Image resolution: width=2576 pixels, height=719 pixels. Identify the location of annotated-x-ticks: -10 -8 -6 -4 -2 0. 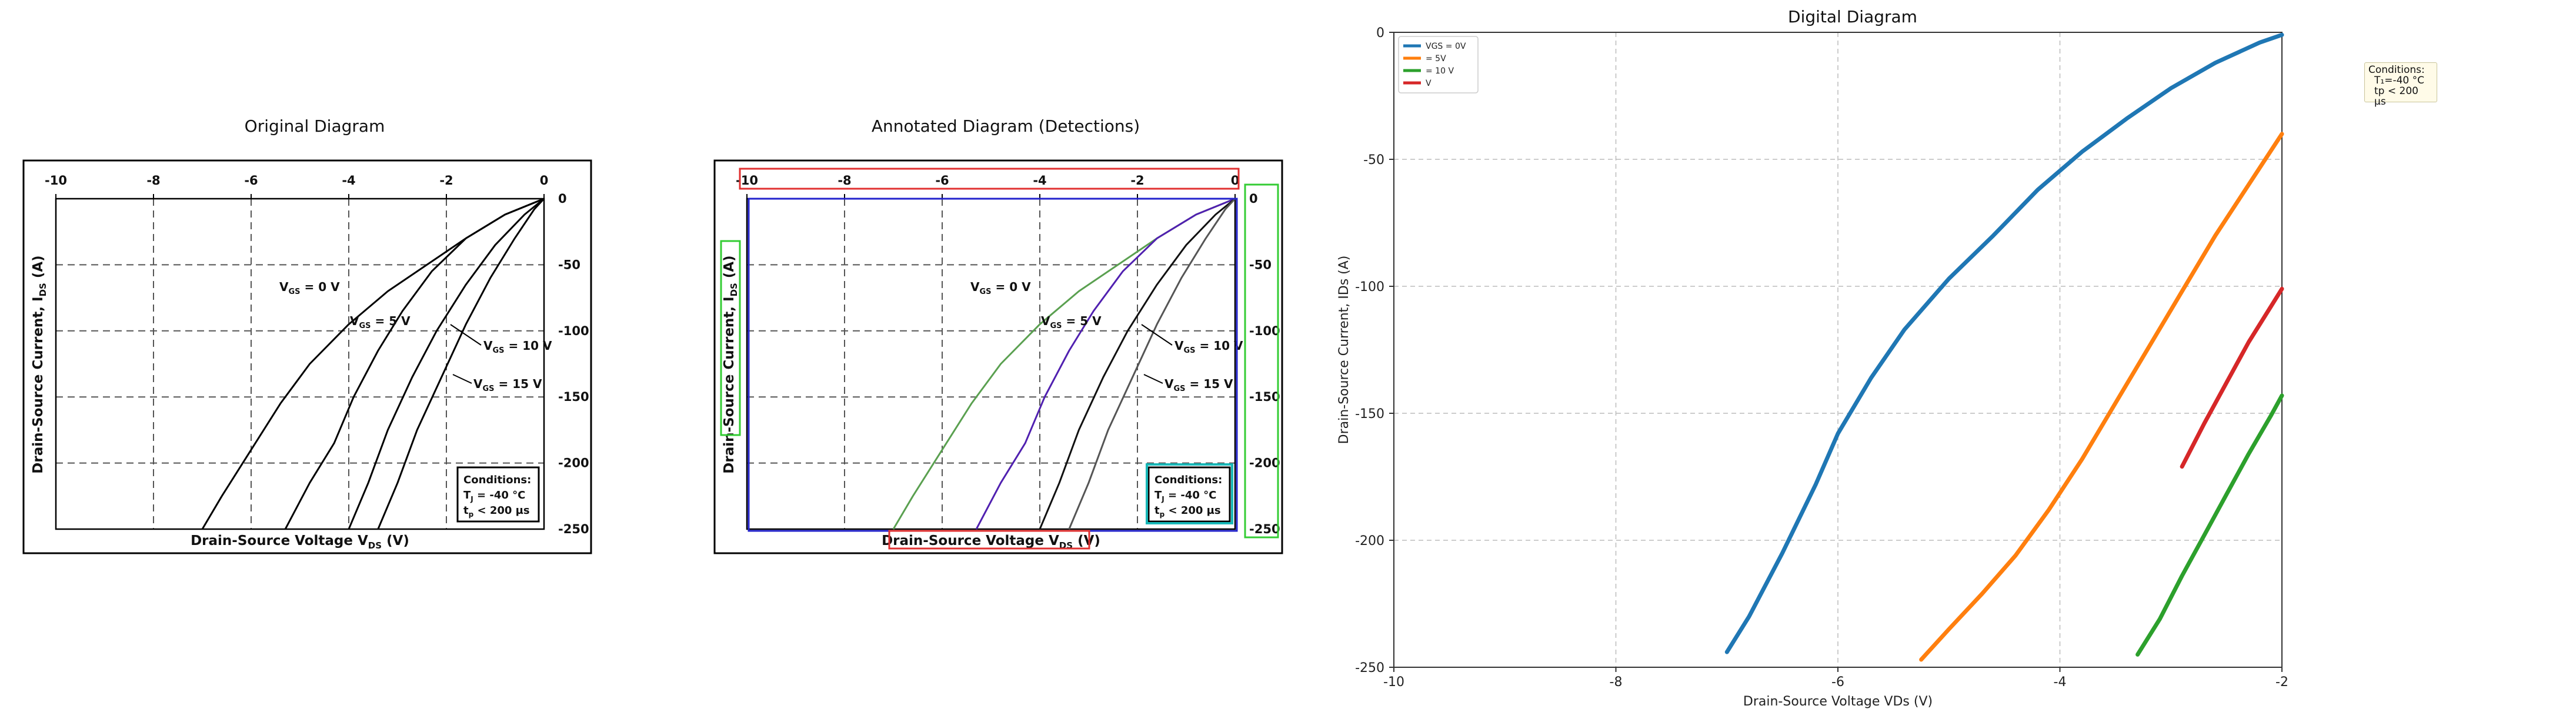
(987, 186).